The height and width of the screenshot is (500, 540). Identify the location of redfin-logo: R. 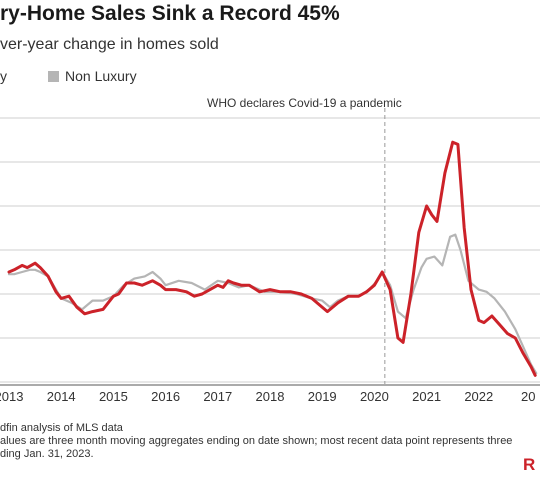
(529, 464).